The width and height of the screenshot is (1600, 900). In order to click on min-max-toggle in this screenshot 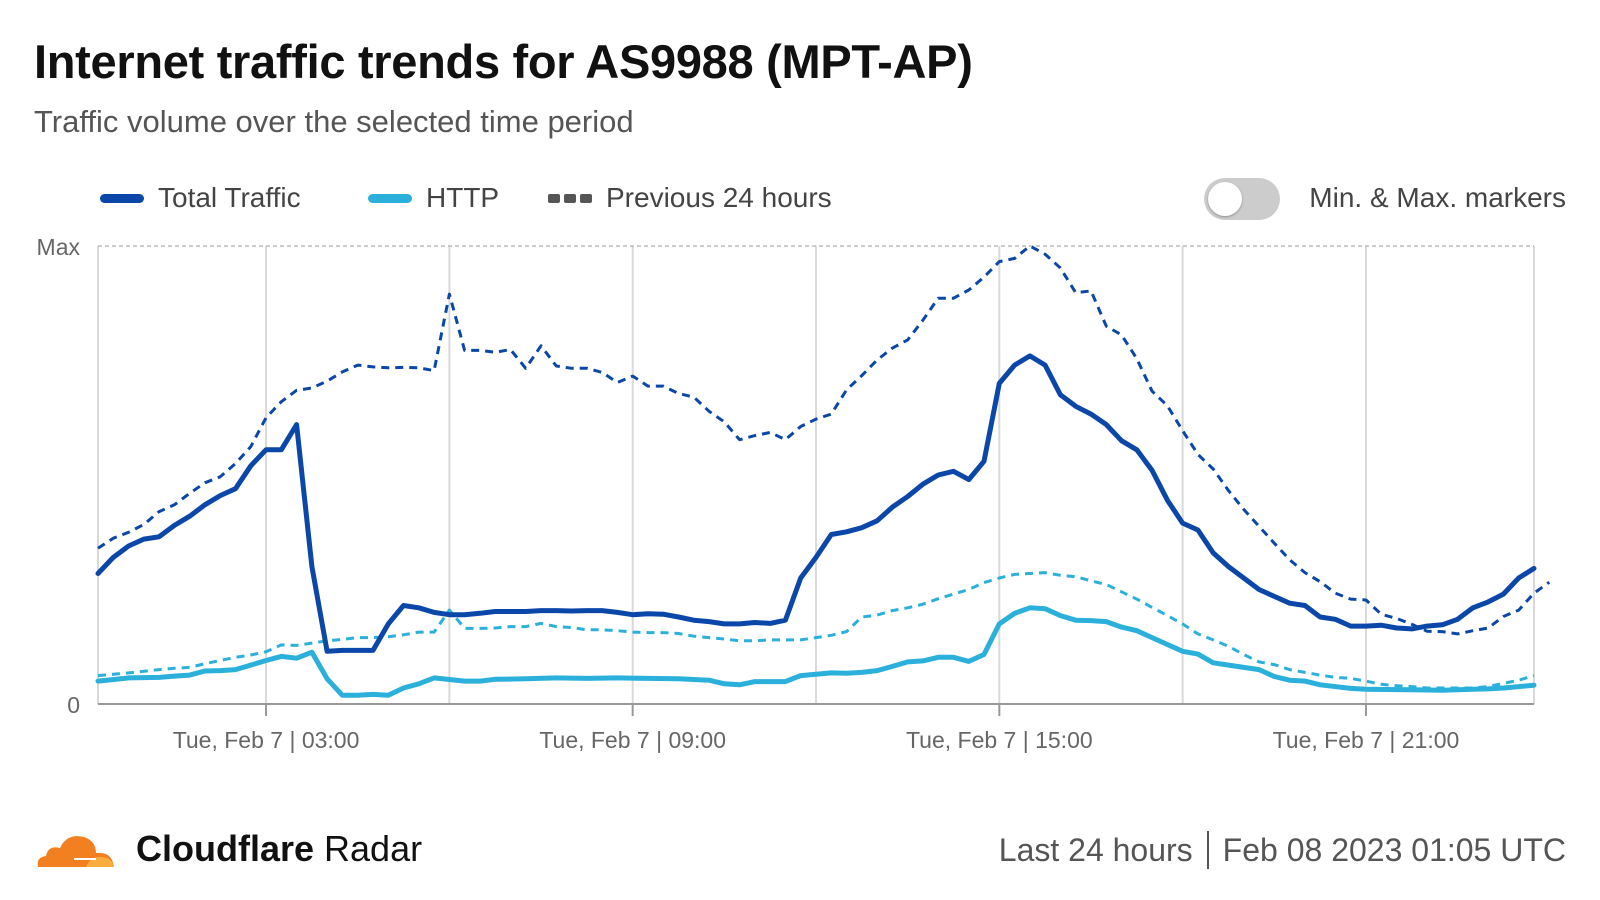, I will do `click(1242, 199)`.